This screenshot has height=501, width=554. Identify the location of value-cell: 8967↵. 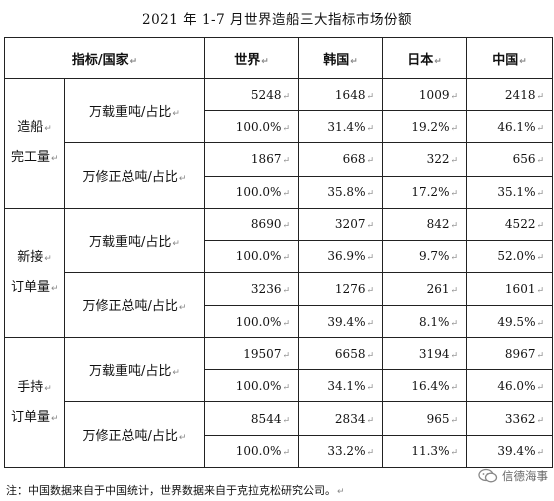
(510, 354).